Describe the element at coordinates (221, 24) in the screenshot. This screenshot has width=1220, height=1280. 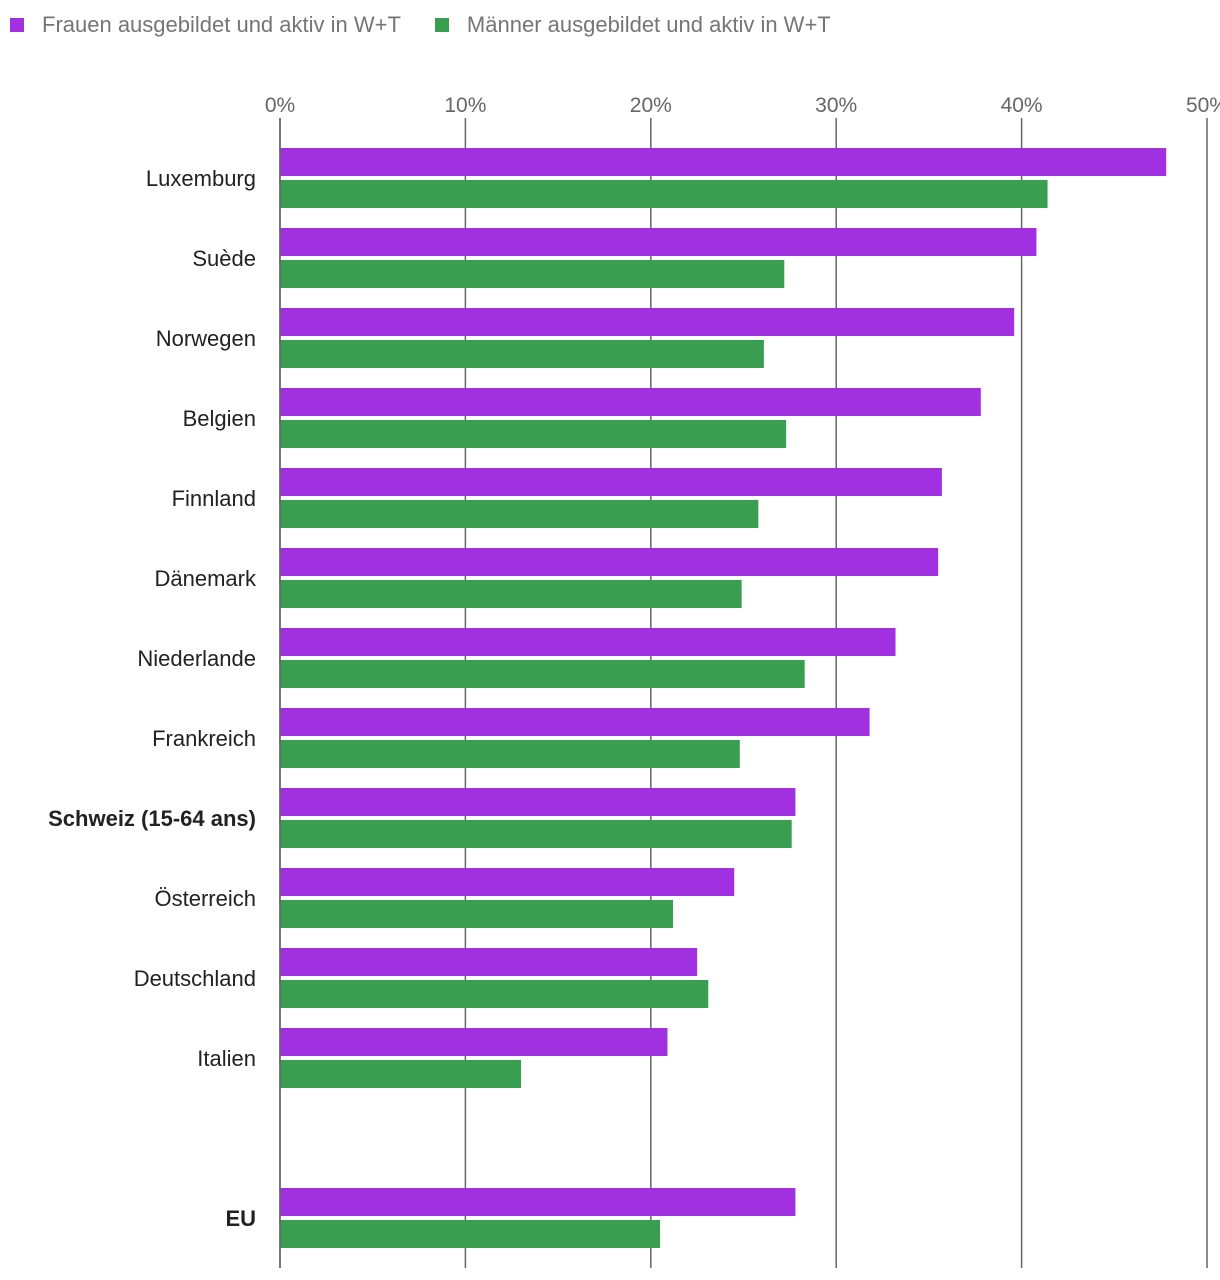
I see `legend-label-women: Frauen ausgebildet und aktiv in W+T` at that location.